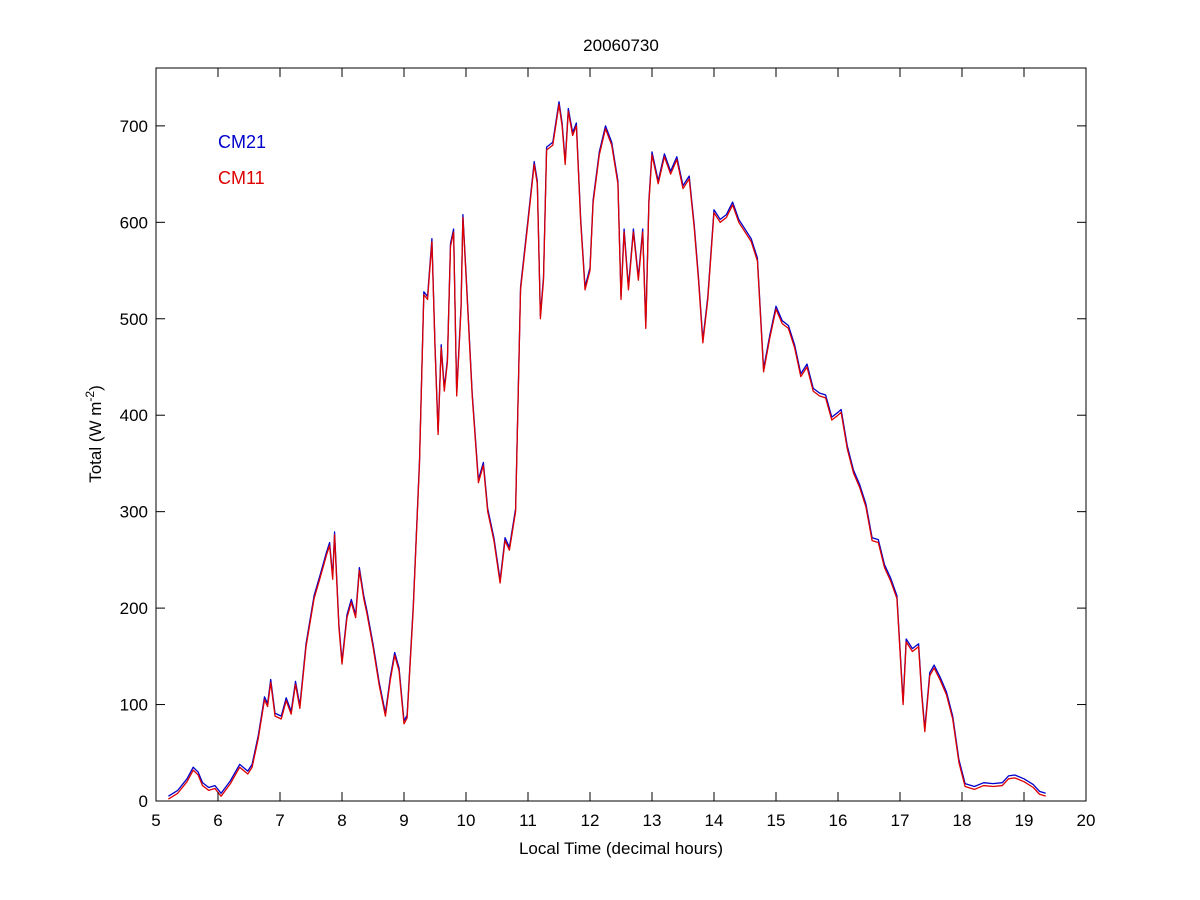 The image size is (1200, 900). I want to click on legend: CM21 CM11, so click(242, 160).